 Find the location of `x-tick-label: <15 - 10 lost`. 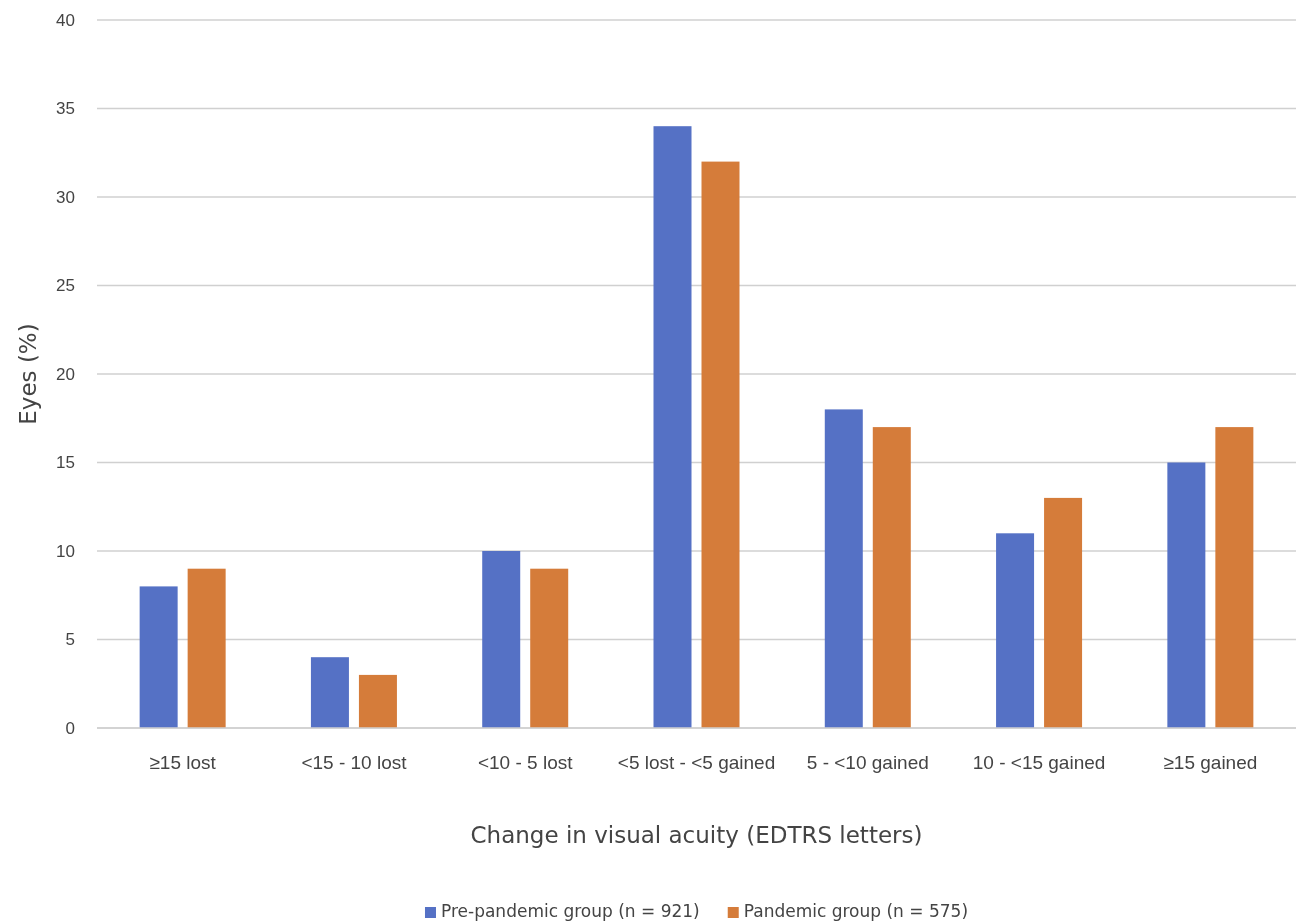

x-tick-label: <15 - 10 lost is located at coordinates (354, 763).